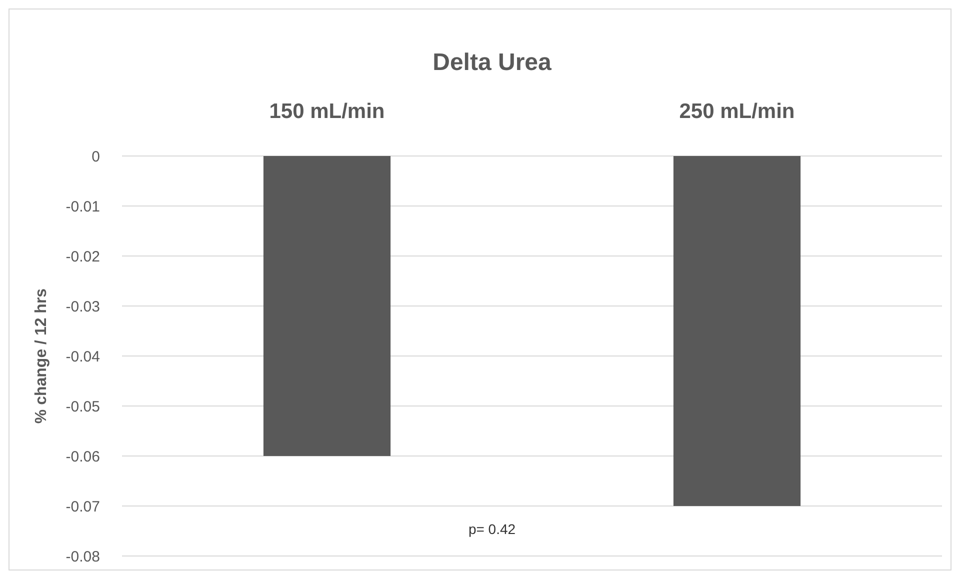 Image resolution: width=960 pixels, height=579 pixels. What do you see at coordinates (83, 207) in the screenshot?
I see `y-tick-label: -0.01` at bounding box center [83, 207].